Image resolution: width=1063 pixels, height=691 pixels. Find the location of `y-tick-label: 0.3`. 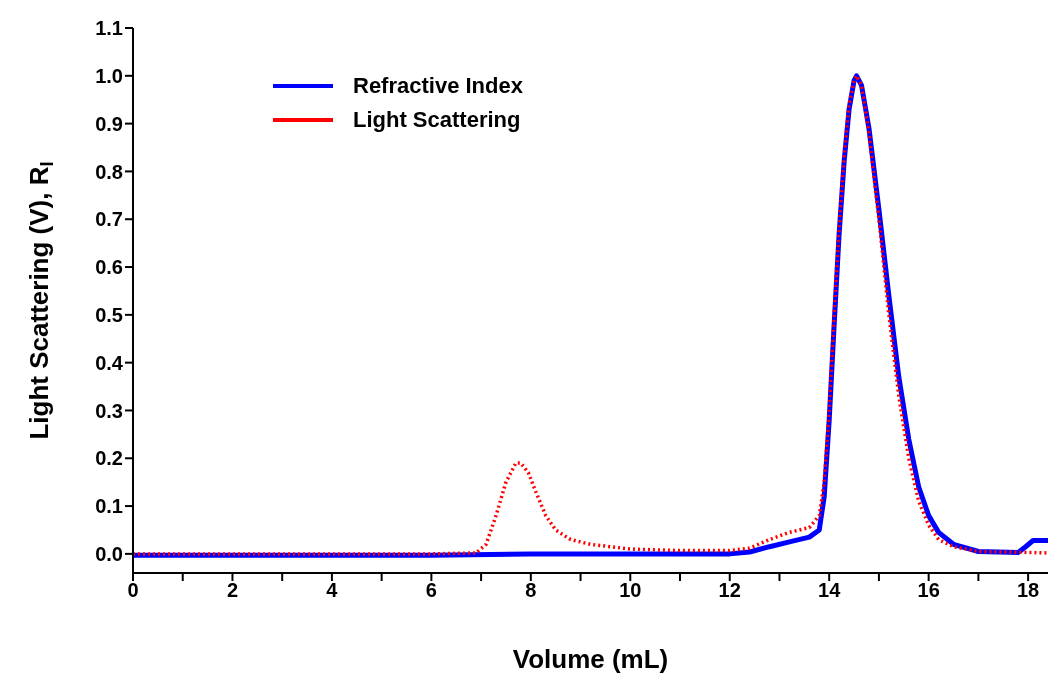

y-tick-label: 0.3 is located at coordinates (109, 410).